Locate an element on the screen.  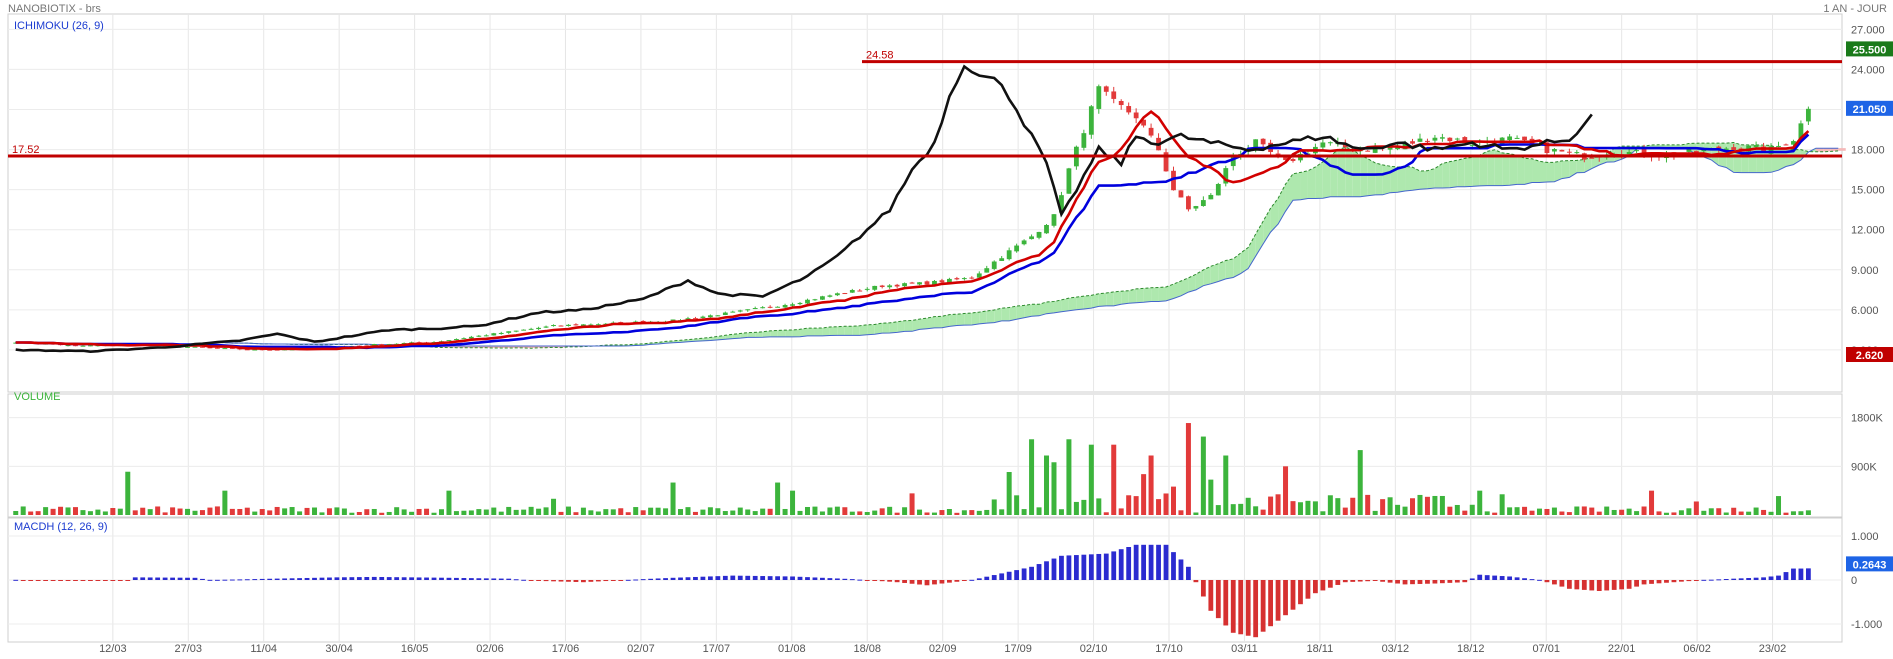
period-label: 1 AN - JOUR is located at coordinates (1855, 9).